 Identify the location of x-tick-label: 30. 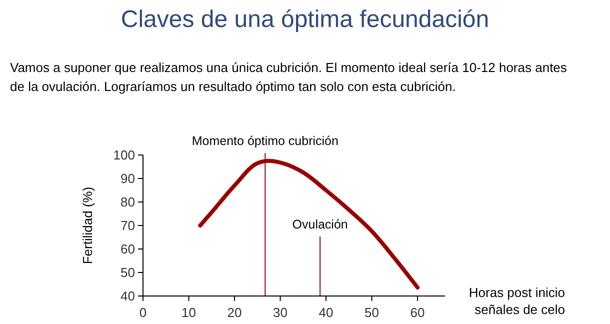
(280, 312).